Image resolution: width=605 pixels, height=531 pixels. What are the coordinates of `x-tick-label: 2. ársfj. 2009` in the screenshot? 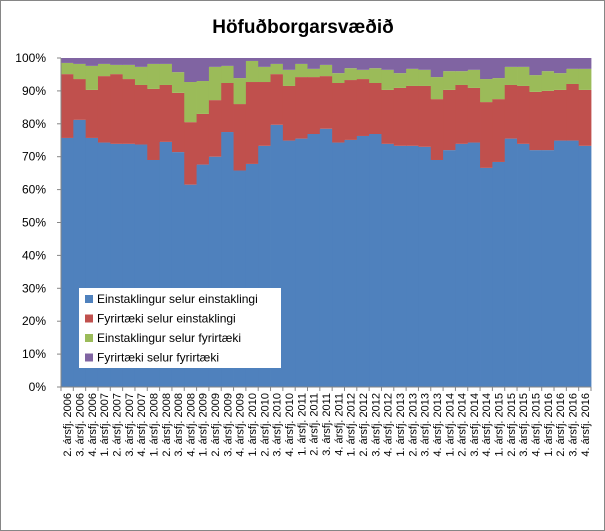 It's located at (216, 425).